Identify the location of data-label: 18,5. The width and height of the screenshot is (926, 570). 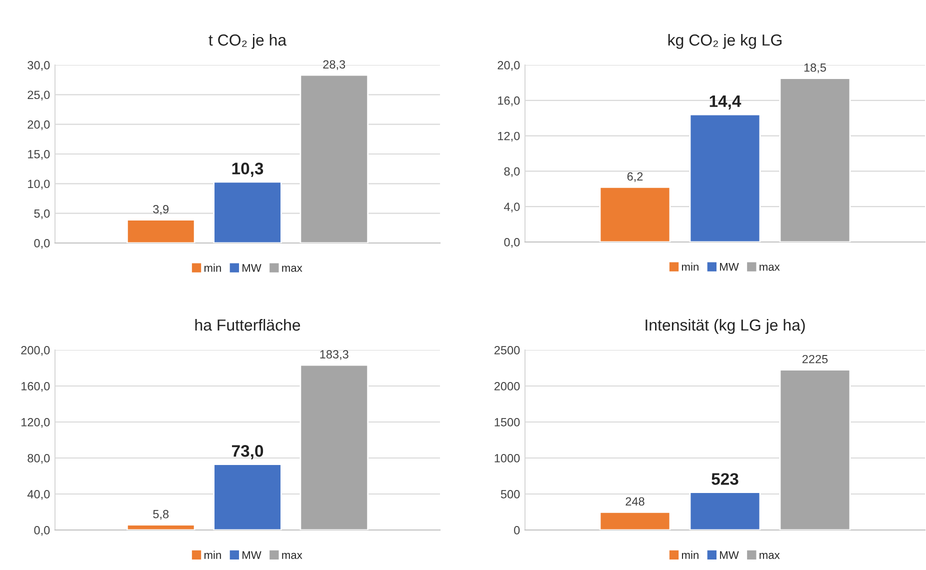
(815, 68).